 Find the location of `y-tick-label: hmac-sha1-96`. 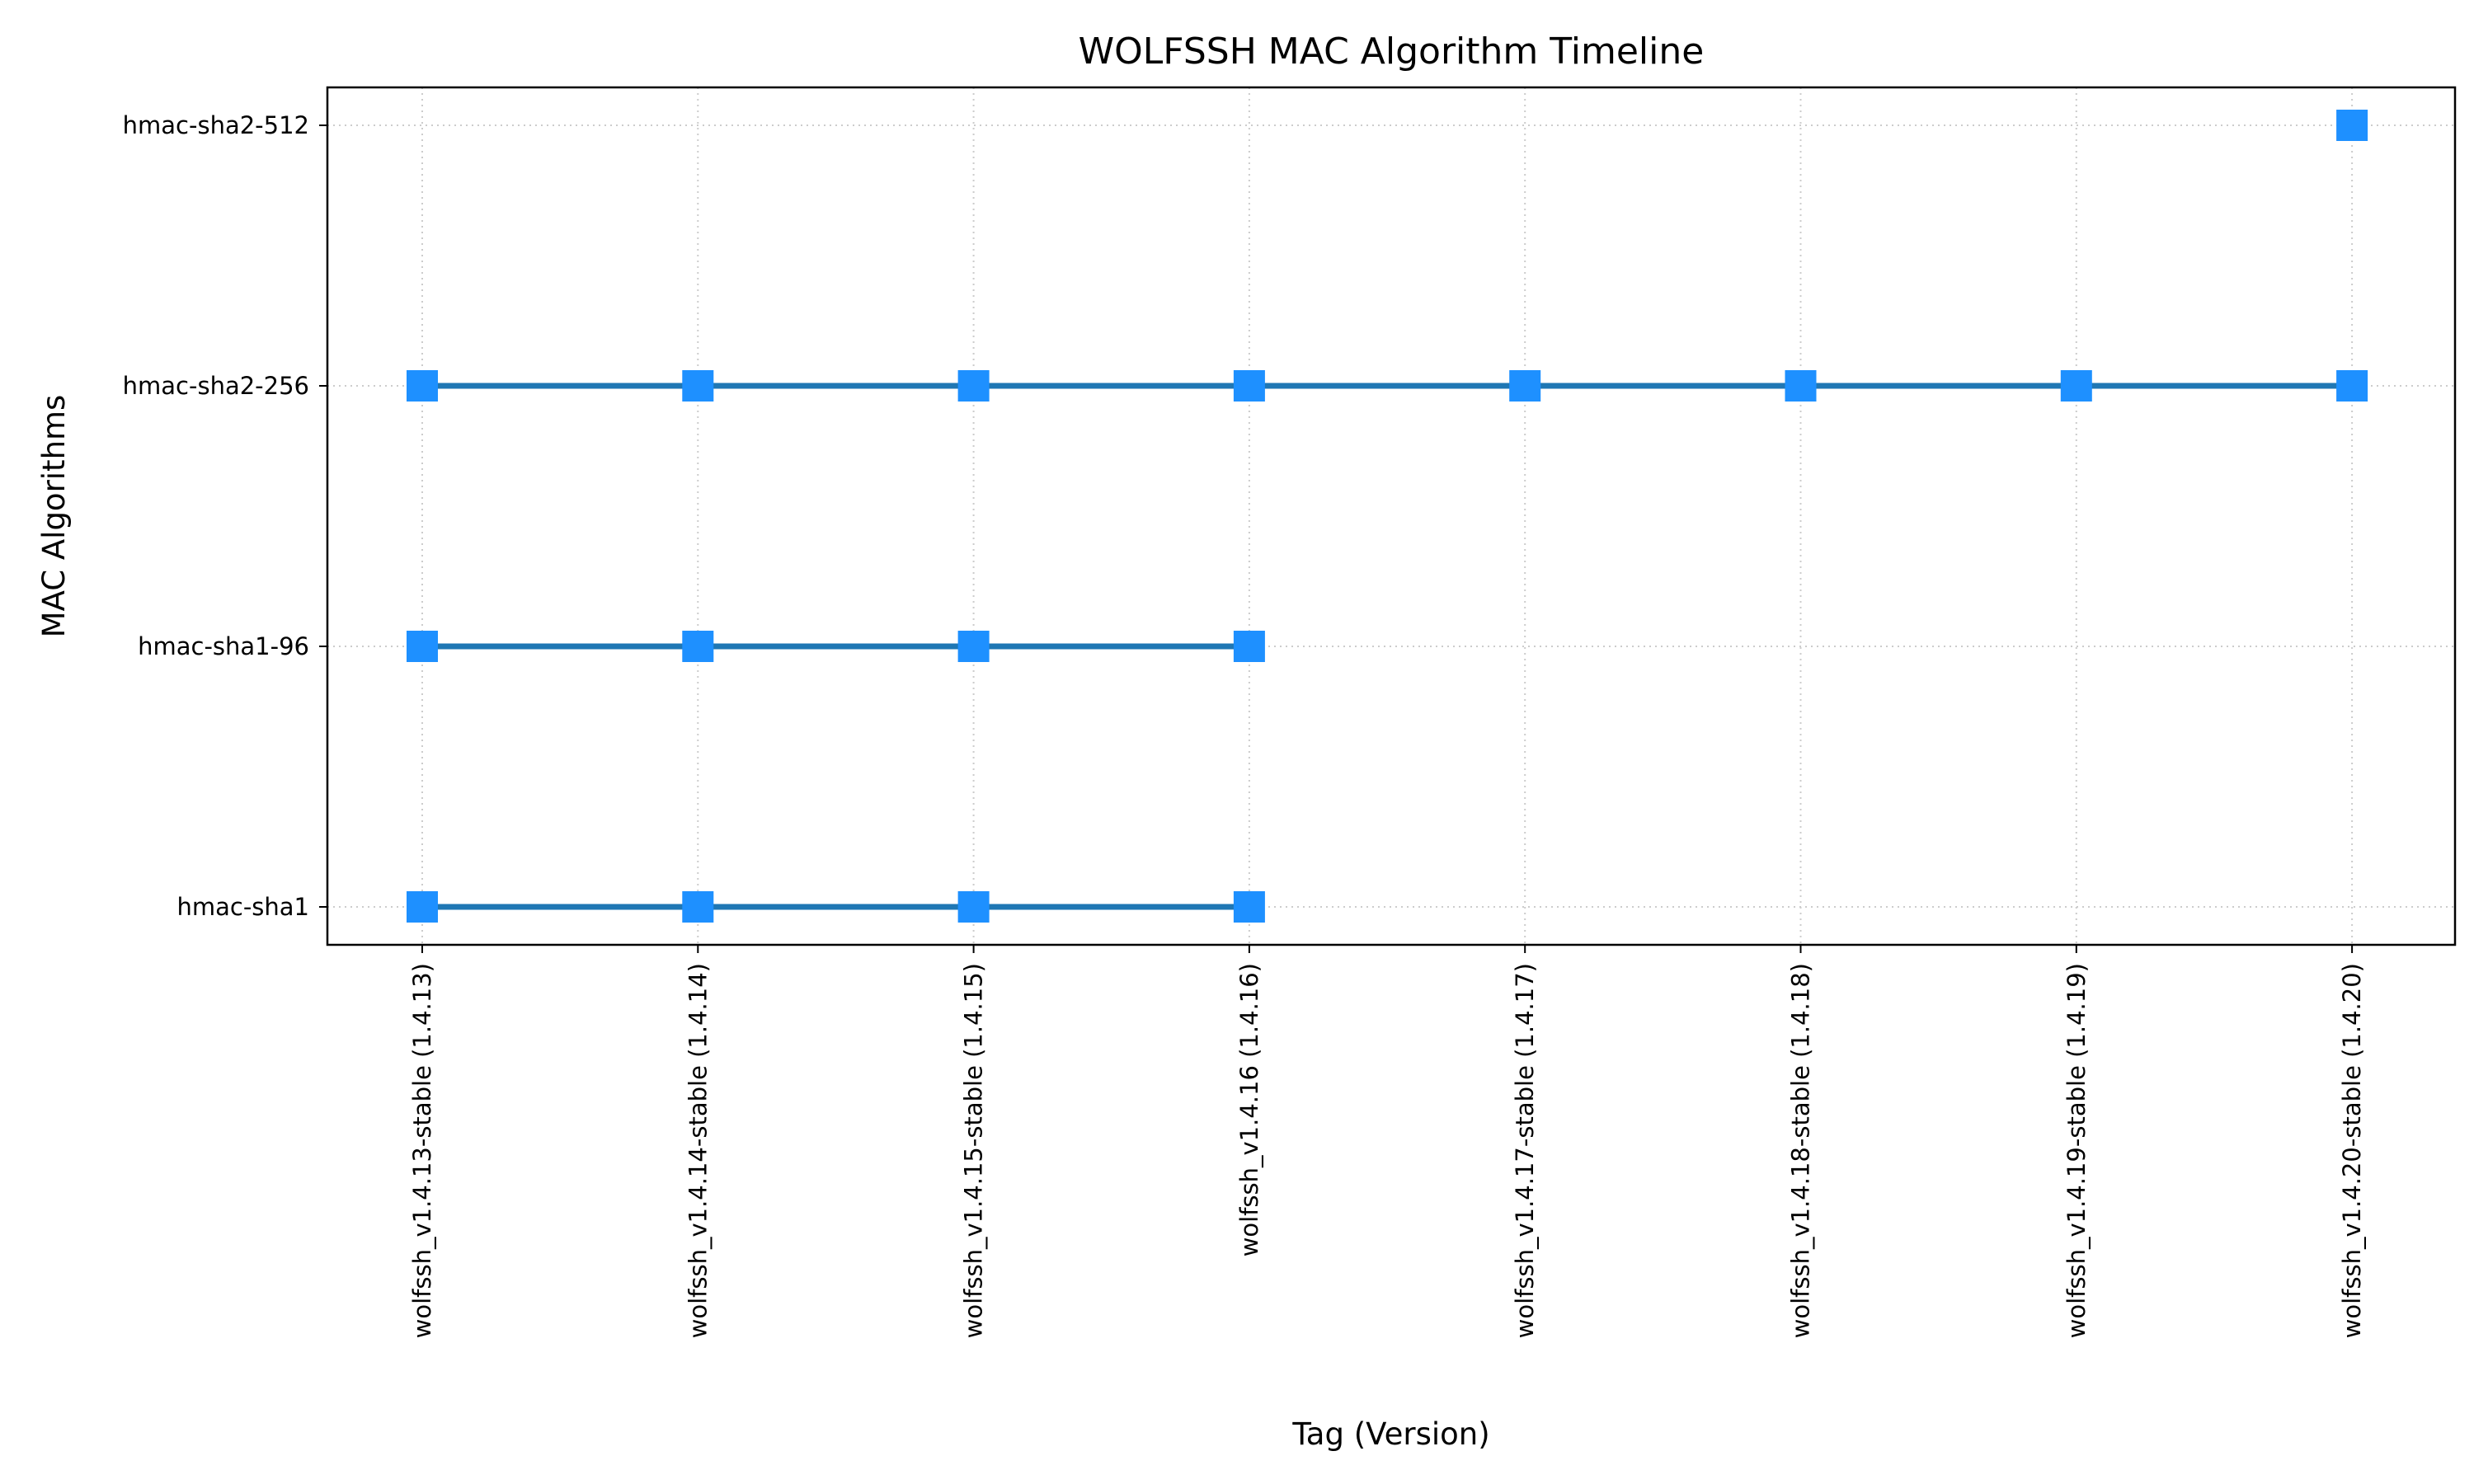

y-tick-label: hmac-sha1-96 is located at coordinates (223, 646).